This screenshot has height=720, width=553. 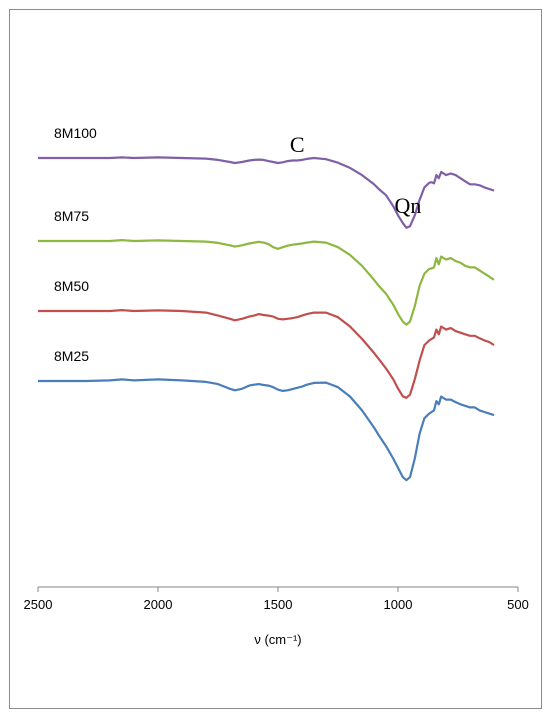 What do you see at coordinates (71, 356) in the screenshot?
I see `series-label-8m25: 8M25` at bounding box center [71, 356].